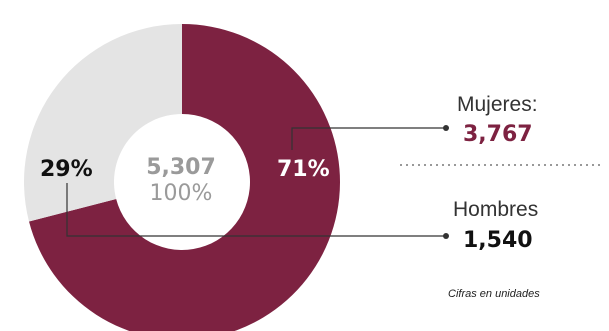 The width and height of the screenshot is (609, 331). I want to click on hombres-connector-dot, so click(446, 236).